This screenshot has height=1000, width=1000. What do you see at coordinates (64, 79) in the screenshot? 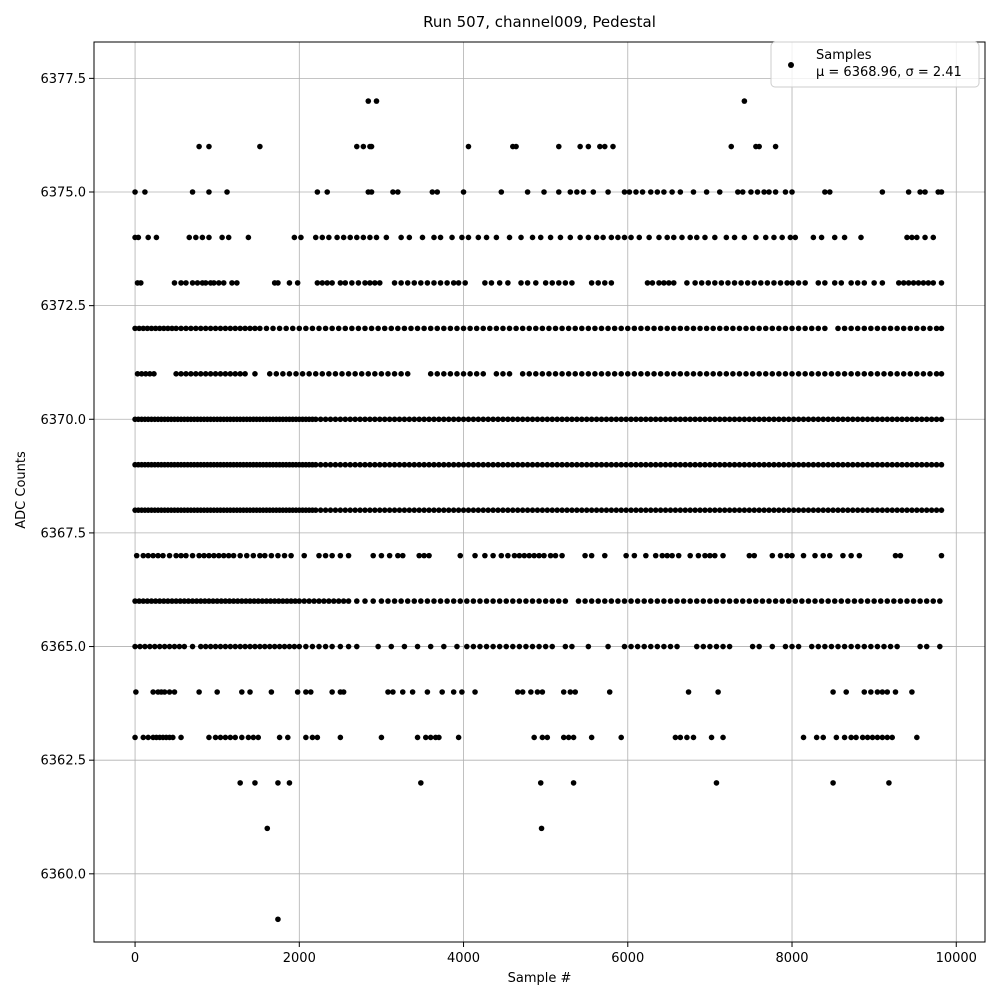
I see `y-tick-label: 6377.5` at bounding box center [64, 79].